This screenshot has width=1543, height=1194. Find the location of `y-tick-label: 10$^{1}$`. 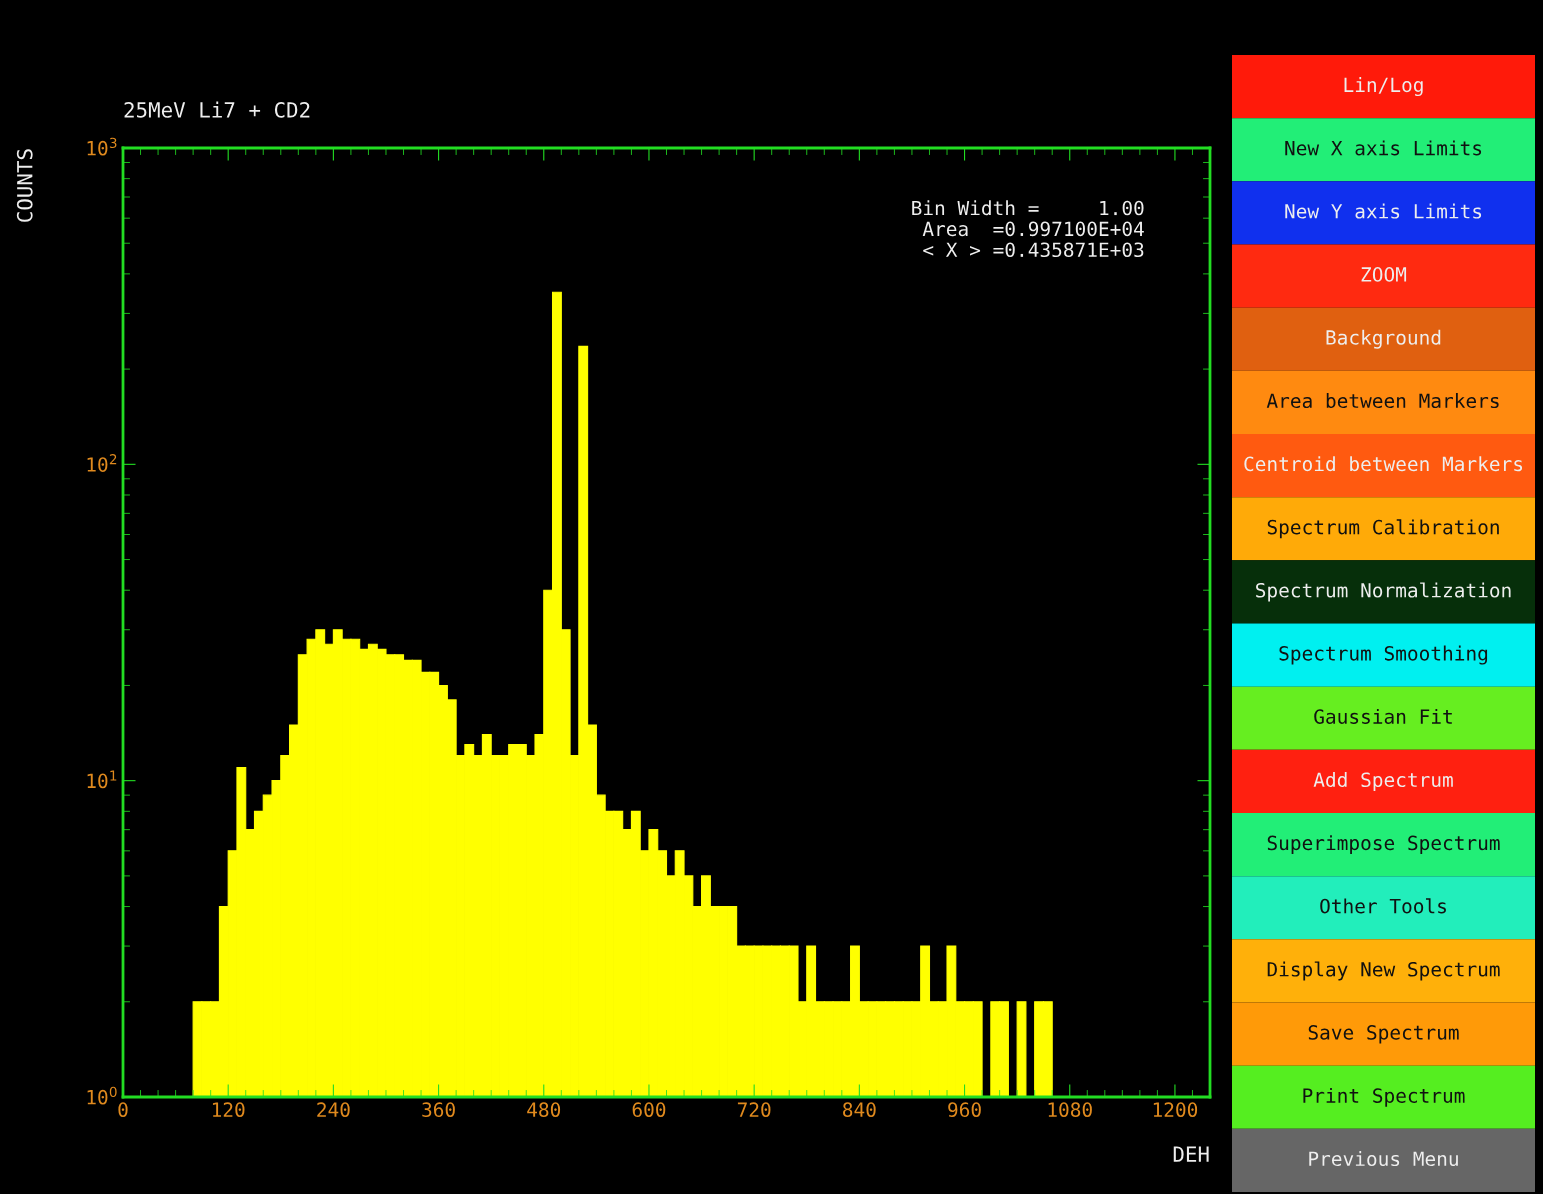

y-tick-label: 10$^{1}$ is located at coordinates (102, 779).